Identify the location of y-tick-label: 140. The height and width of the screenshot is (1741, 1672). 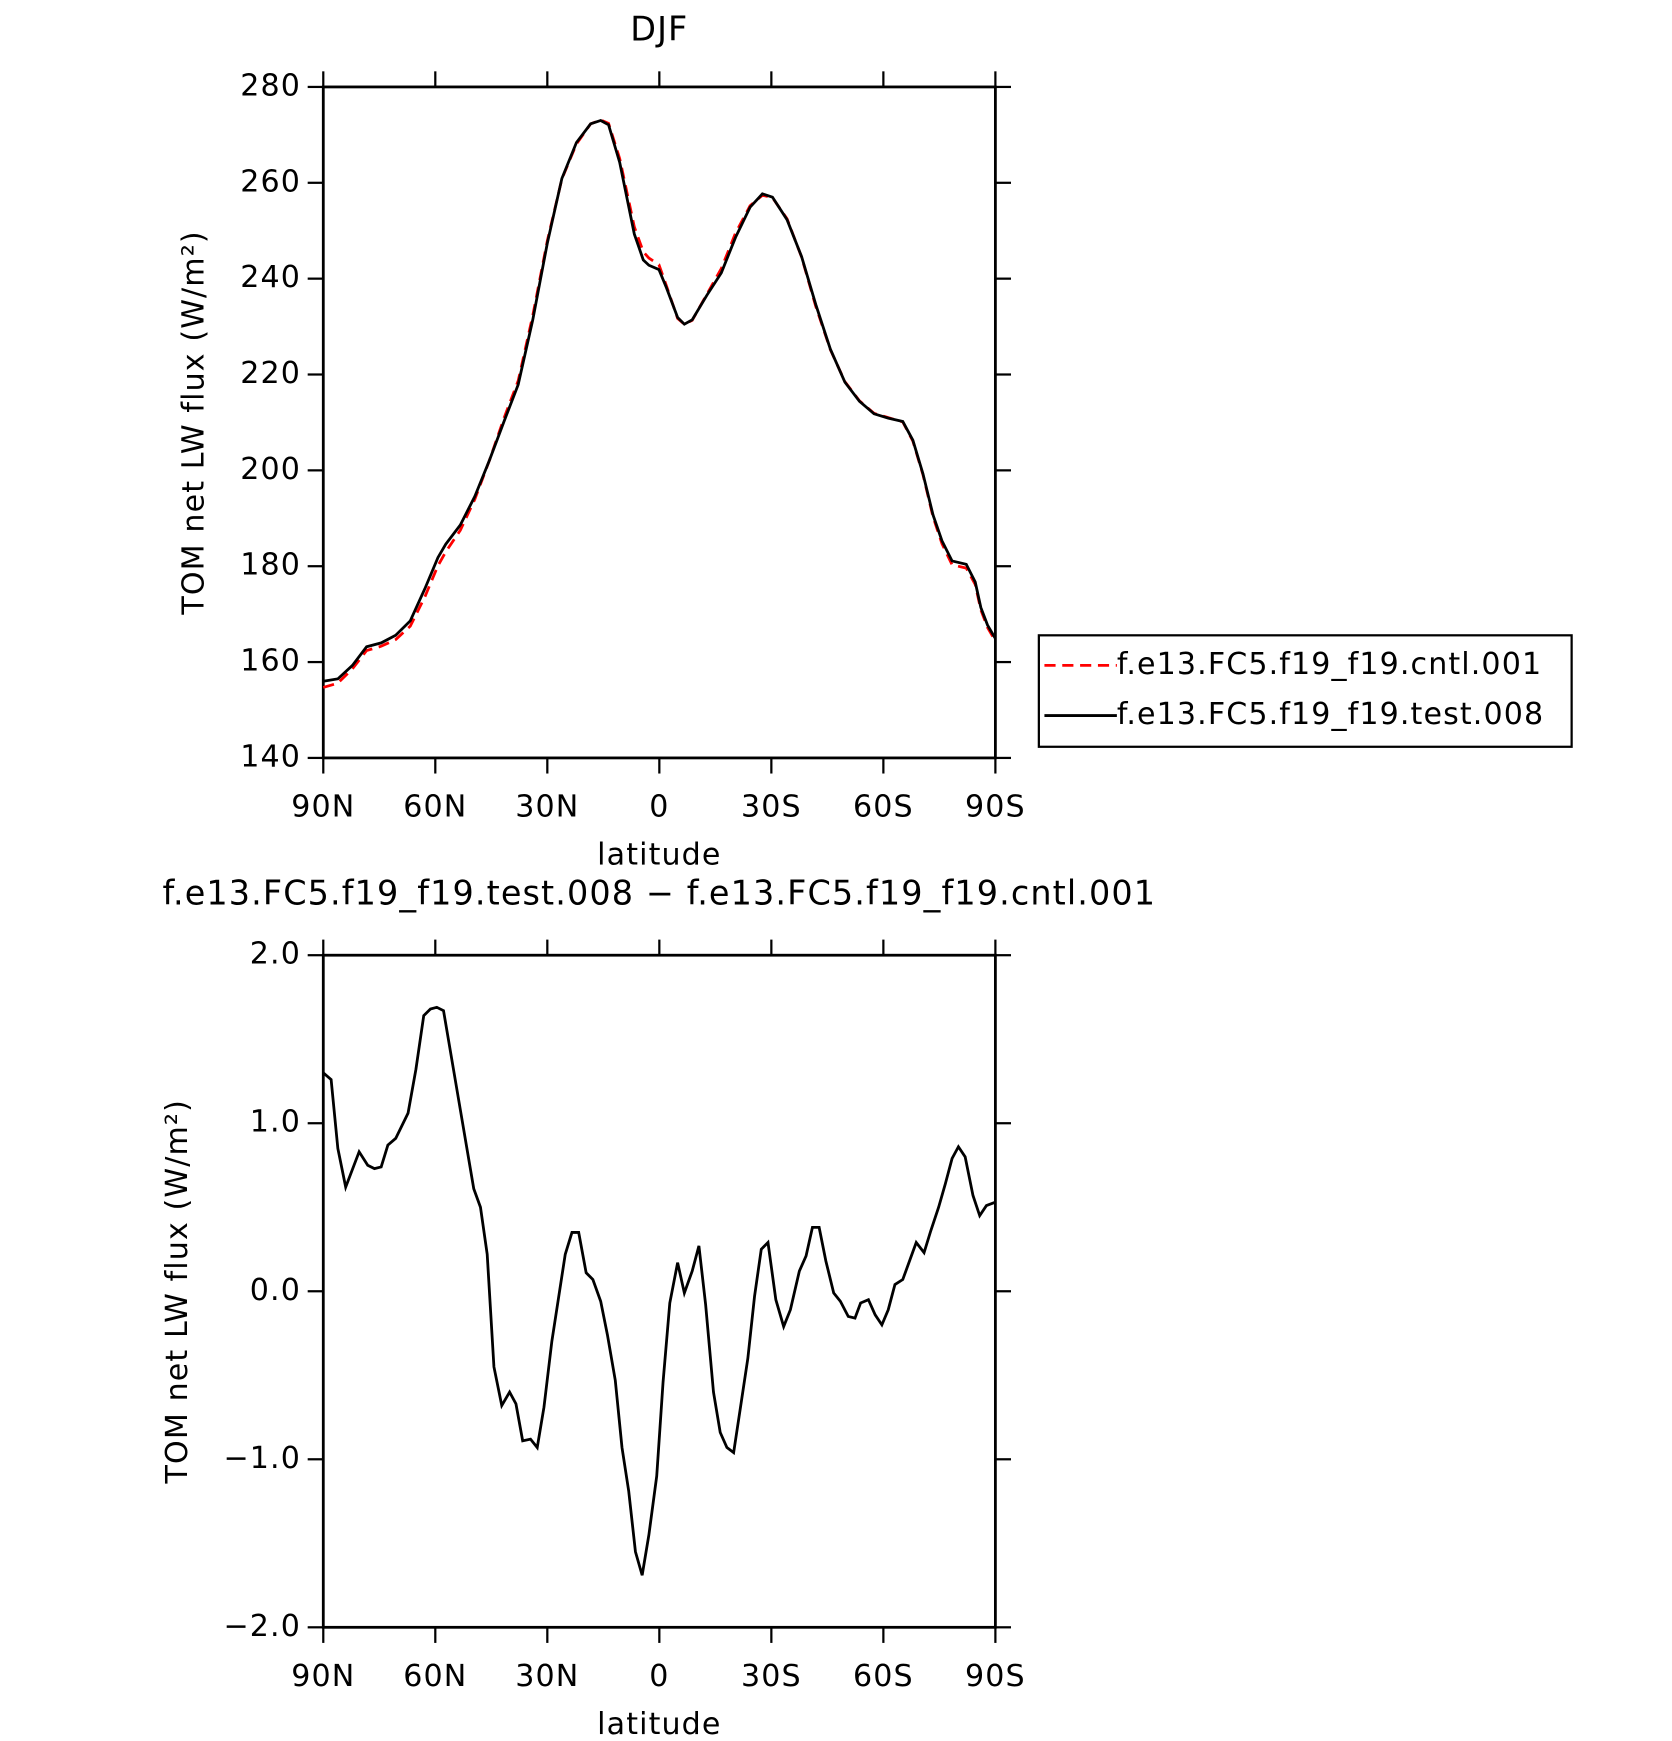
(270, 756).